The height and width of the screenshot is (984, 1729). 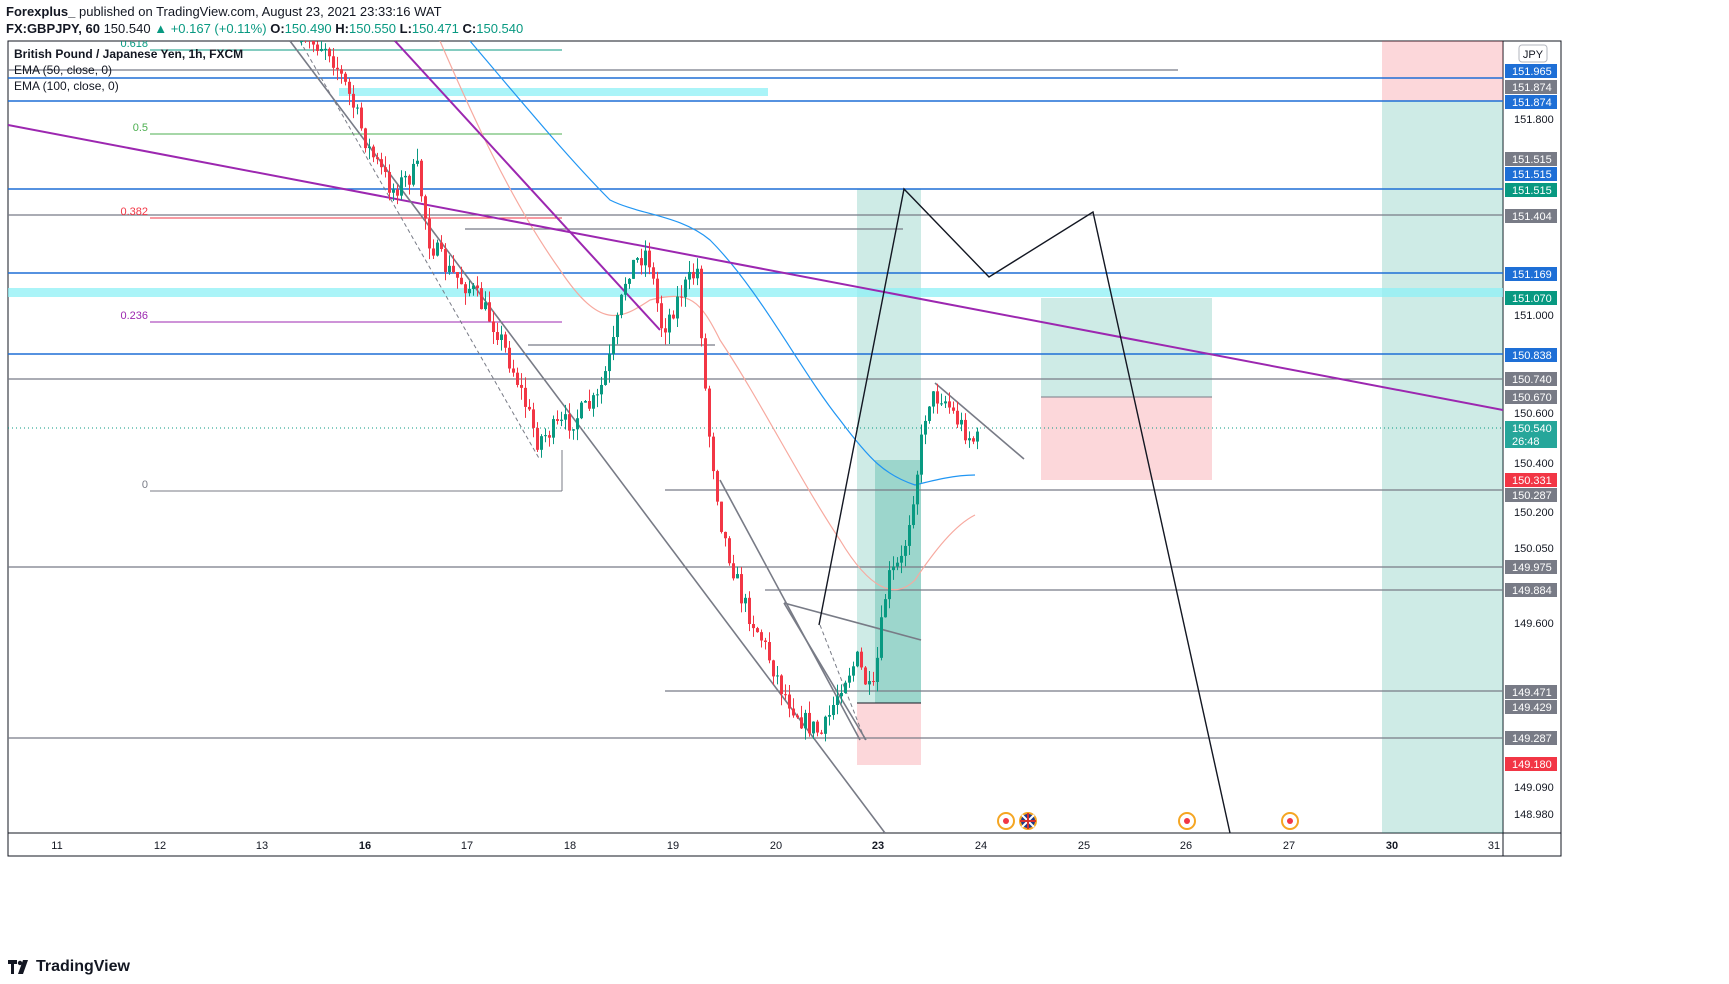 I want to click on brand-name: TradingView, so click(x=83, y=966).